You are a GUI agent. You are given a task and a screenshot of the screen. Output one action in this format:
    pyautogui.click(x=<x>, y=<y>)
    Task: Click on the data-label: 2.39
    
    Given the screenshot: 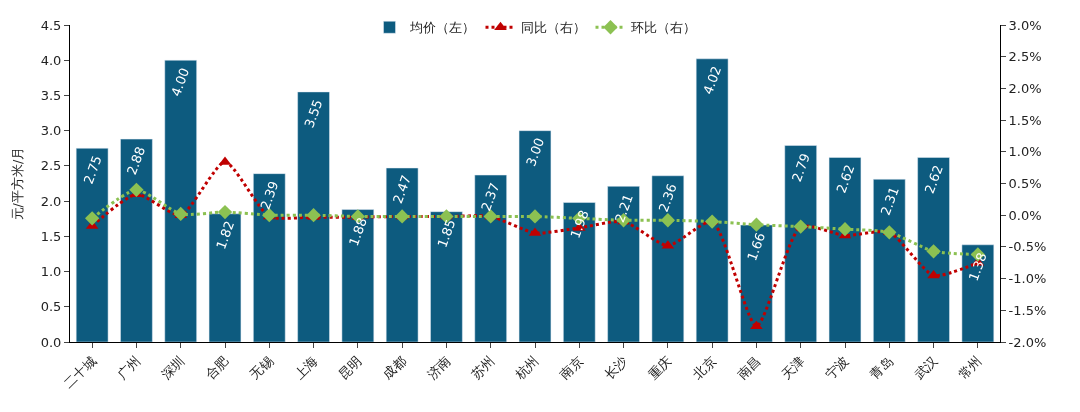 What is the action you would take?
    pyautogui.click(x=269, y=195)
    